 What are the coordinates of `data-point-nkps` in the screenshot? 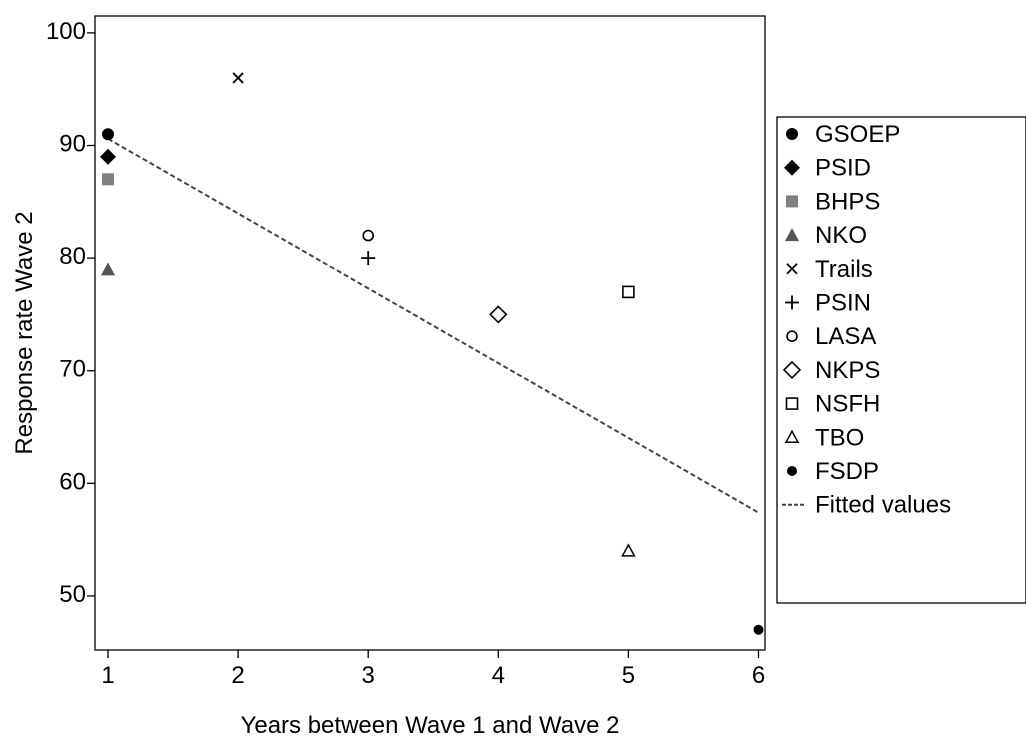 It's located at (498, 314).